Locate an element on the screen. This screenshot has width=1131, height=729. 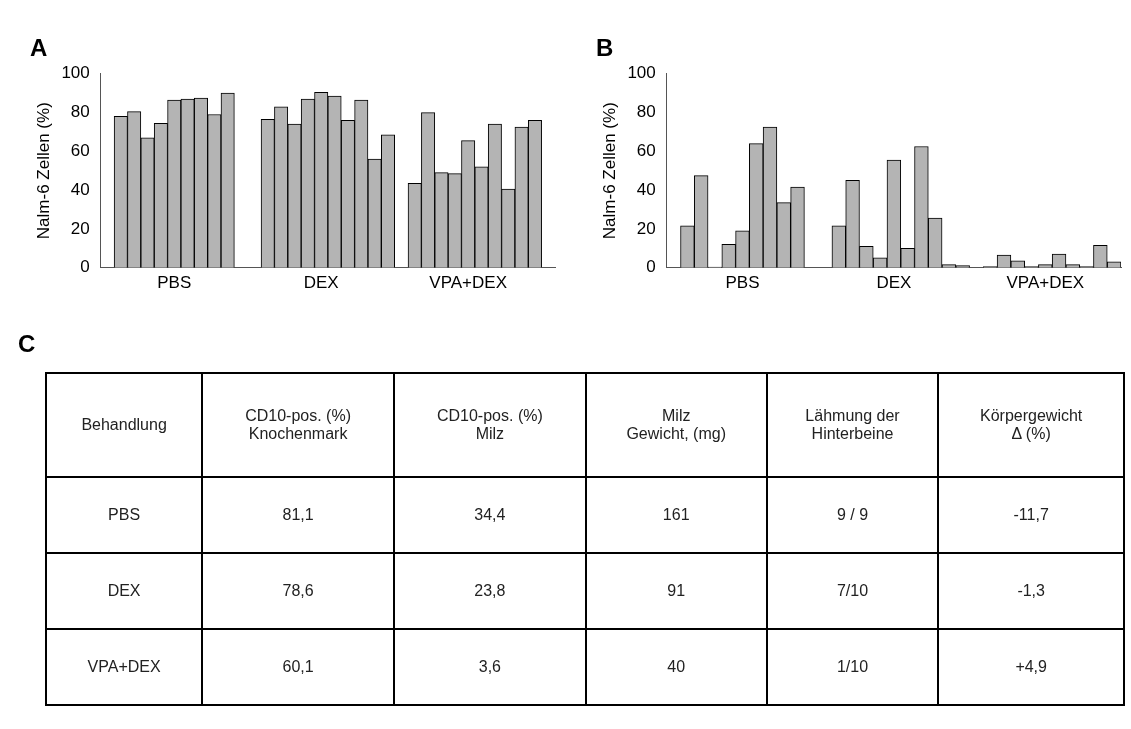
text: 81,1 is located at coordinates (298, 514).